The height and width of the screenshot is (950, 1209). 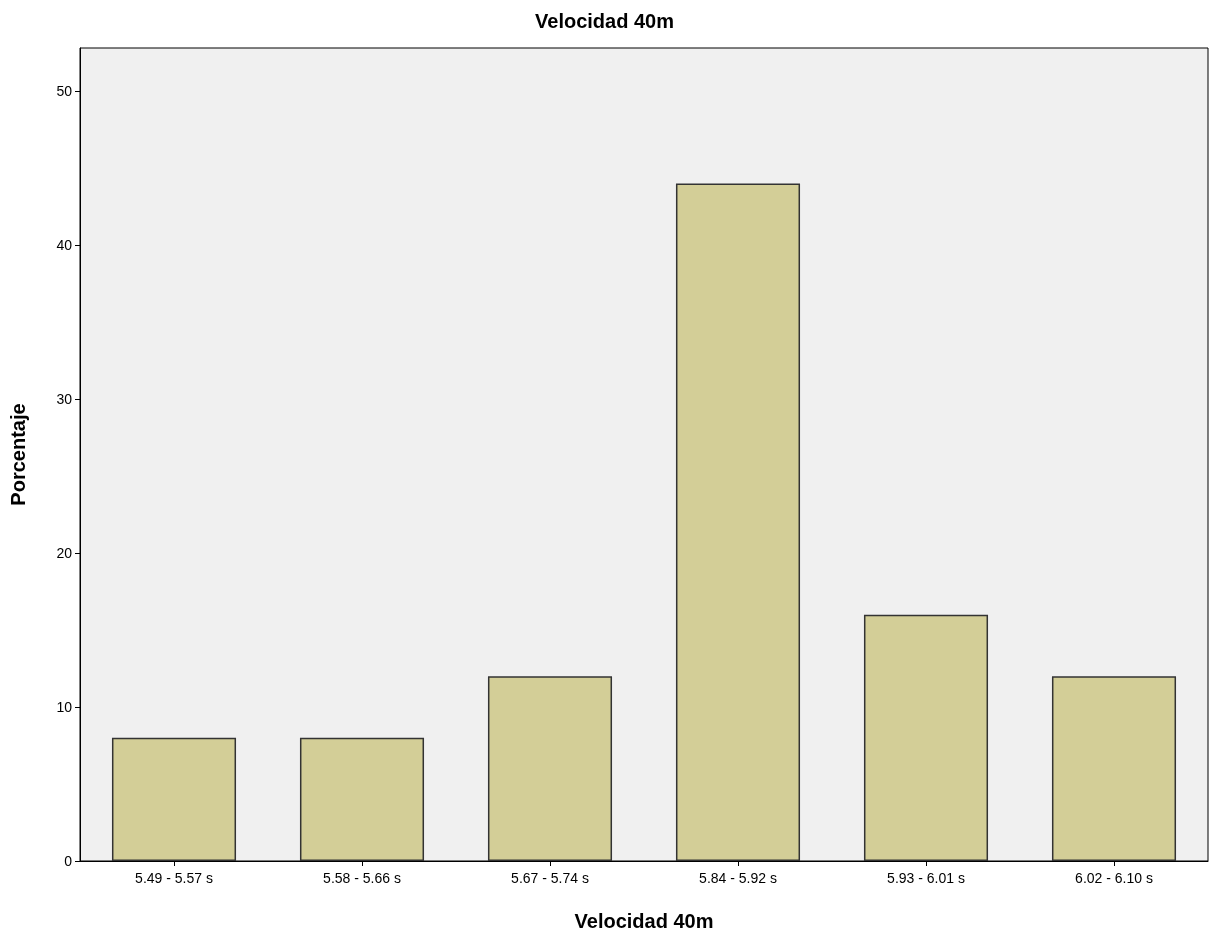 What do you see at coordinates (64, 91) in the screenshot?
I see `y-tick-label: 50` at bounding box center [64, 91].